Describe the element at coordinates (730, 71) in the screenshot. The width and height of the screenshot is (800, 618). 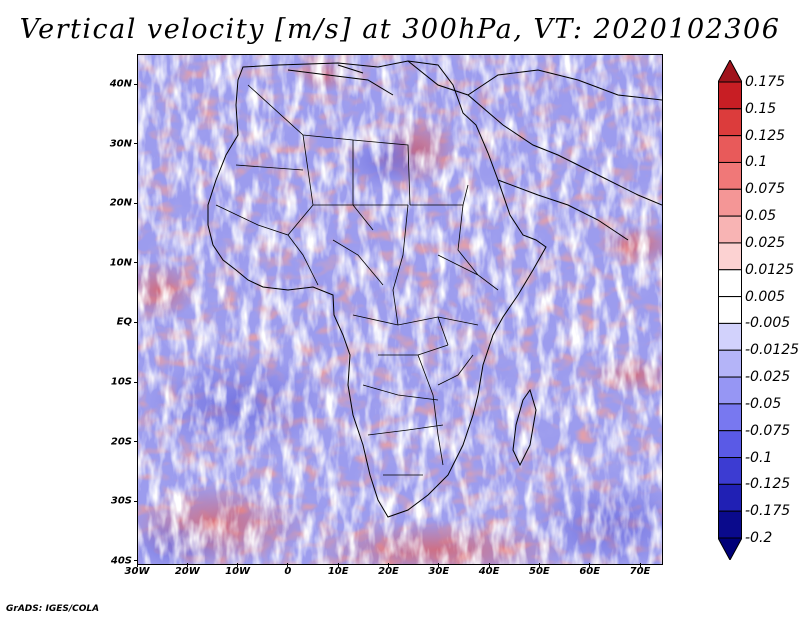
I see `colorbar-max-arrow` at that location.